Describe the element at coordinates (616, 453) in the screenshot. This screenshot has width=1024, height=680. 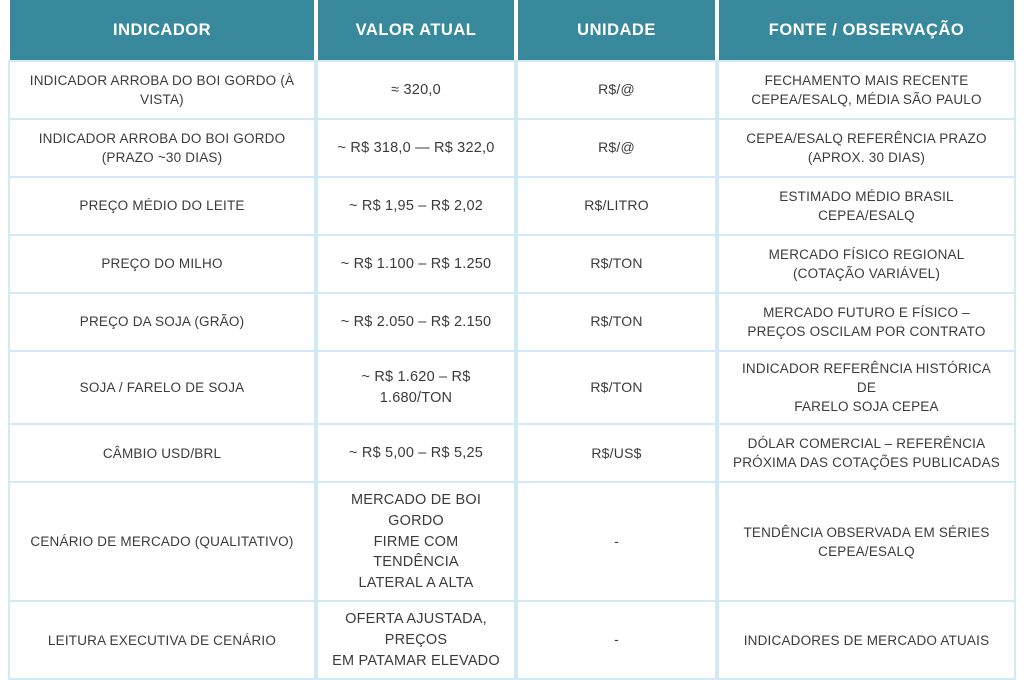
I see `cell-unidade: R$/US$` at that location.